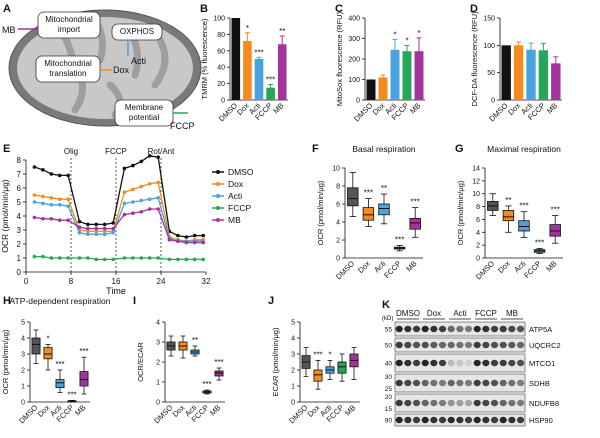 The image size is (600, 438). What do you see at coordinates (121, 70) in the screenshot?
I see `dox-label: Dox` at bounding box center [121, 70].